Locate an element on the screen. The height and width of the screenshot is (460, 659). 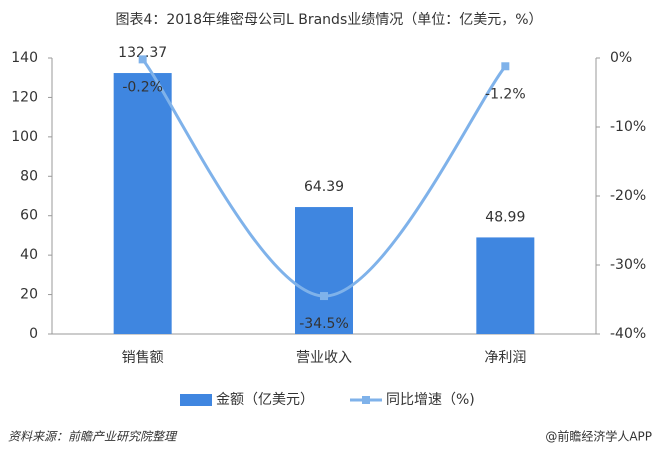
y-tick-label: 140 is located at coordinates (24, 58).